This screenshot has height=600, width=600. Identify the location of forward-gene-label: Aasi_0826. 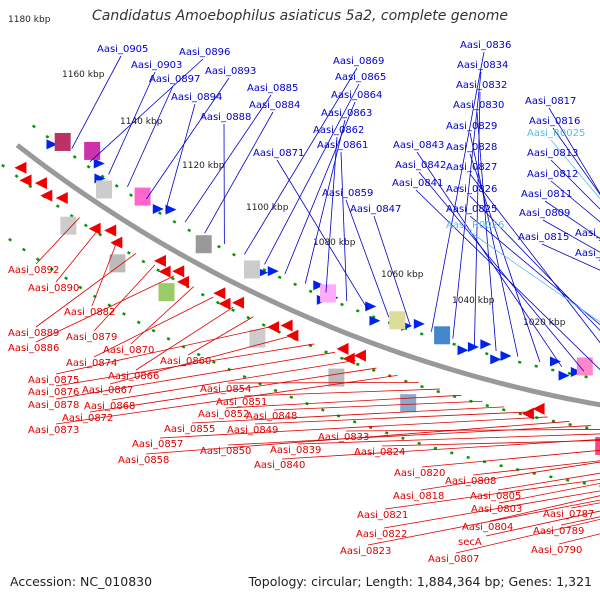
(471, 189).